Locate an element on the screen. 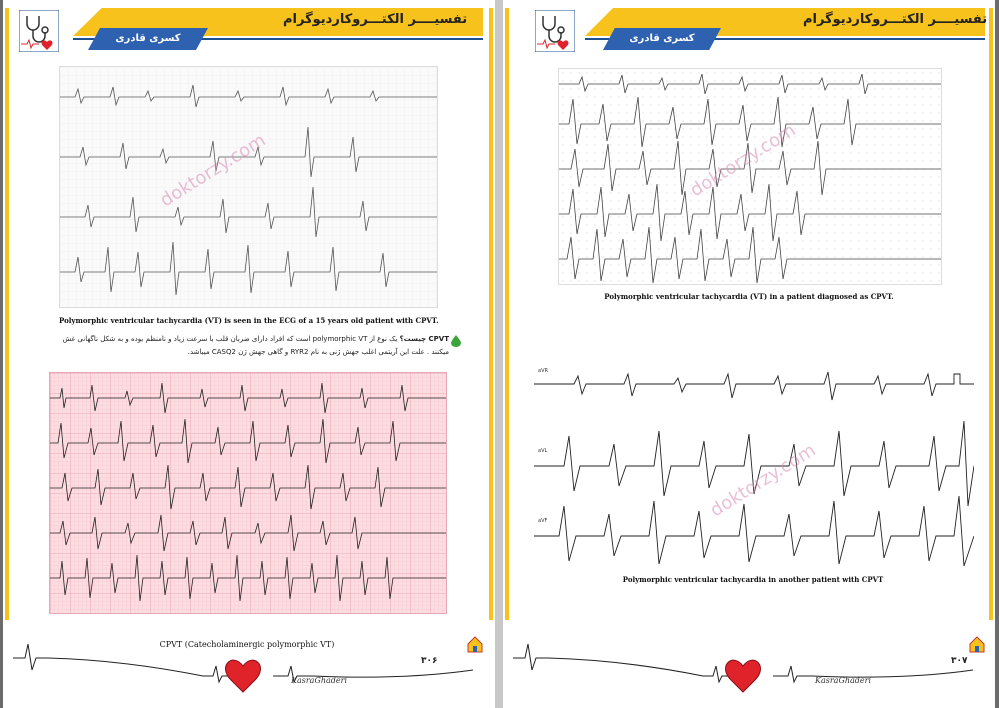 This screenshot has height=708, width=999. figure-caption: CPVT (Catecholaminergic polymorphic VT) is located at coordinates (247, 644).